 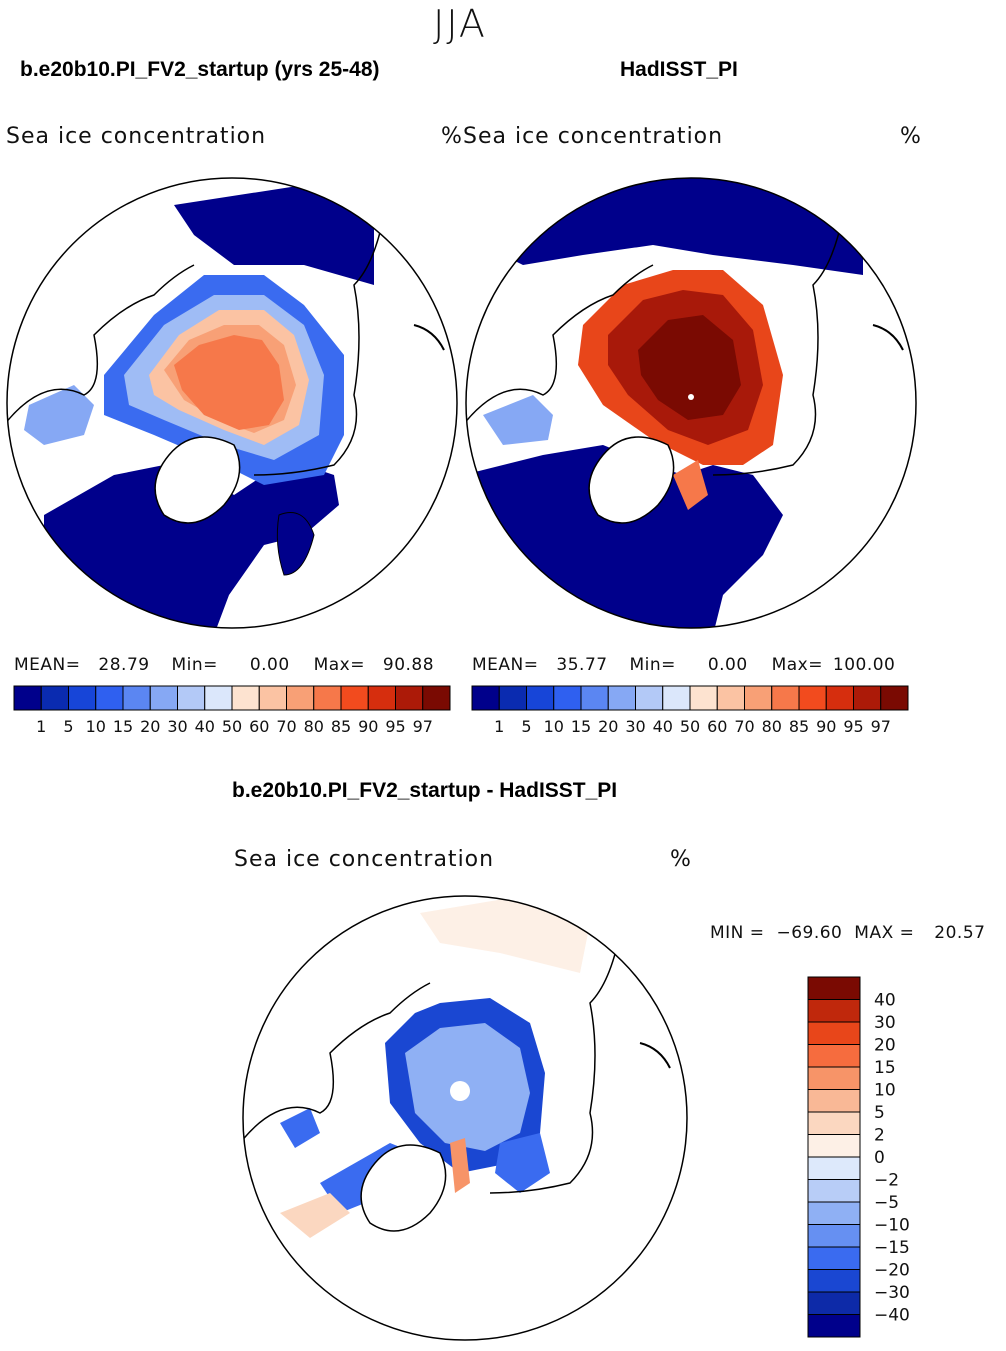 I want to click on model-coastline-eurasia, so click(x=319, y=345).